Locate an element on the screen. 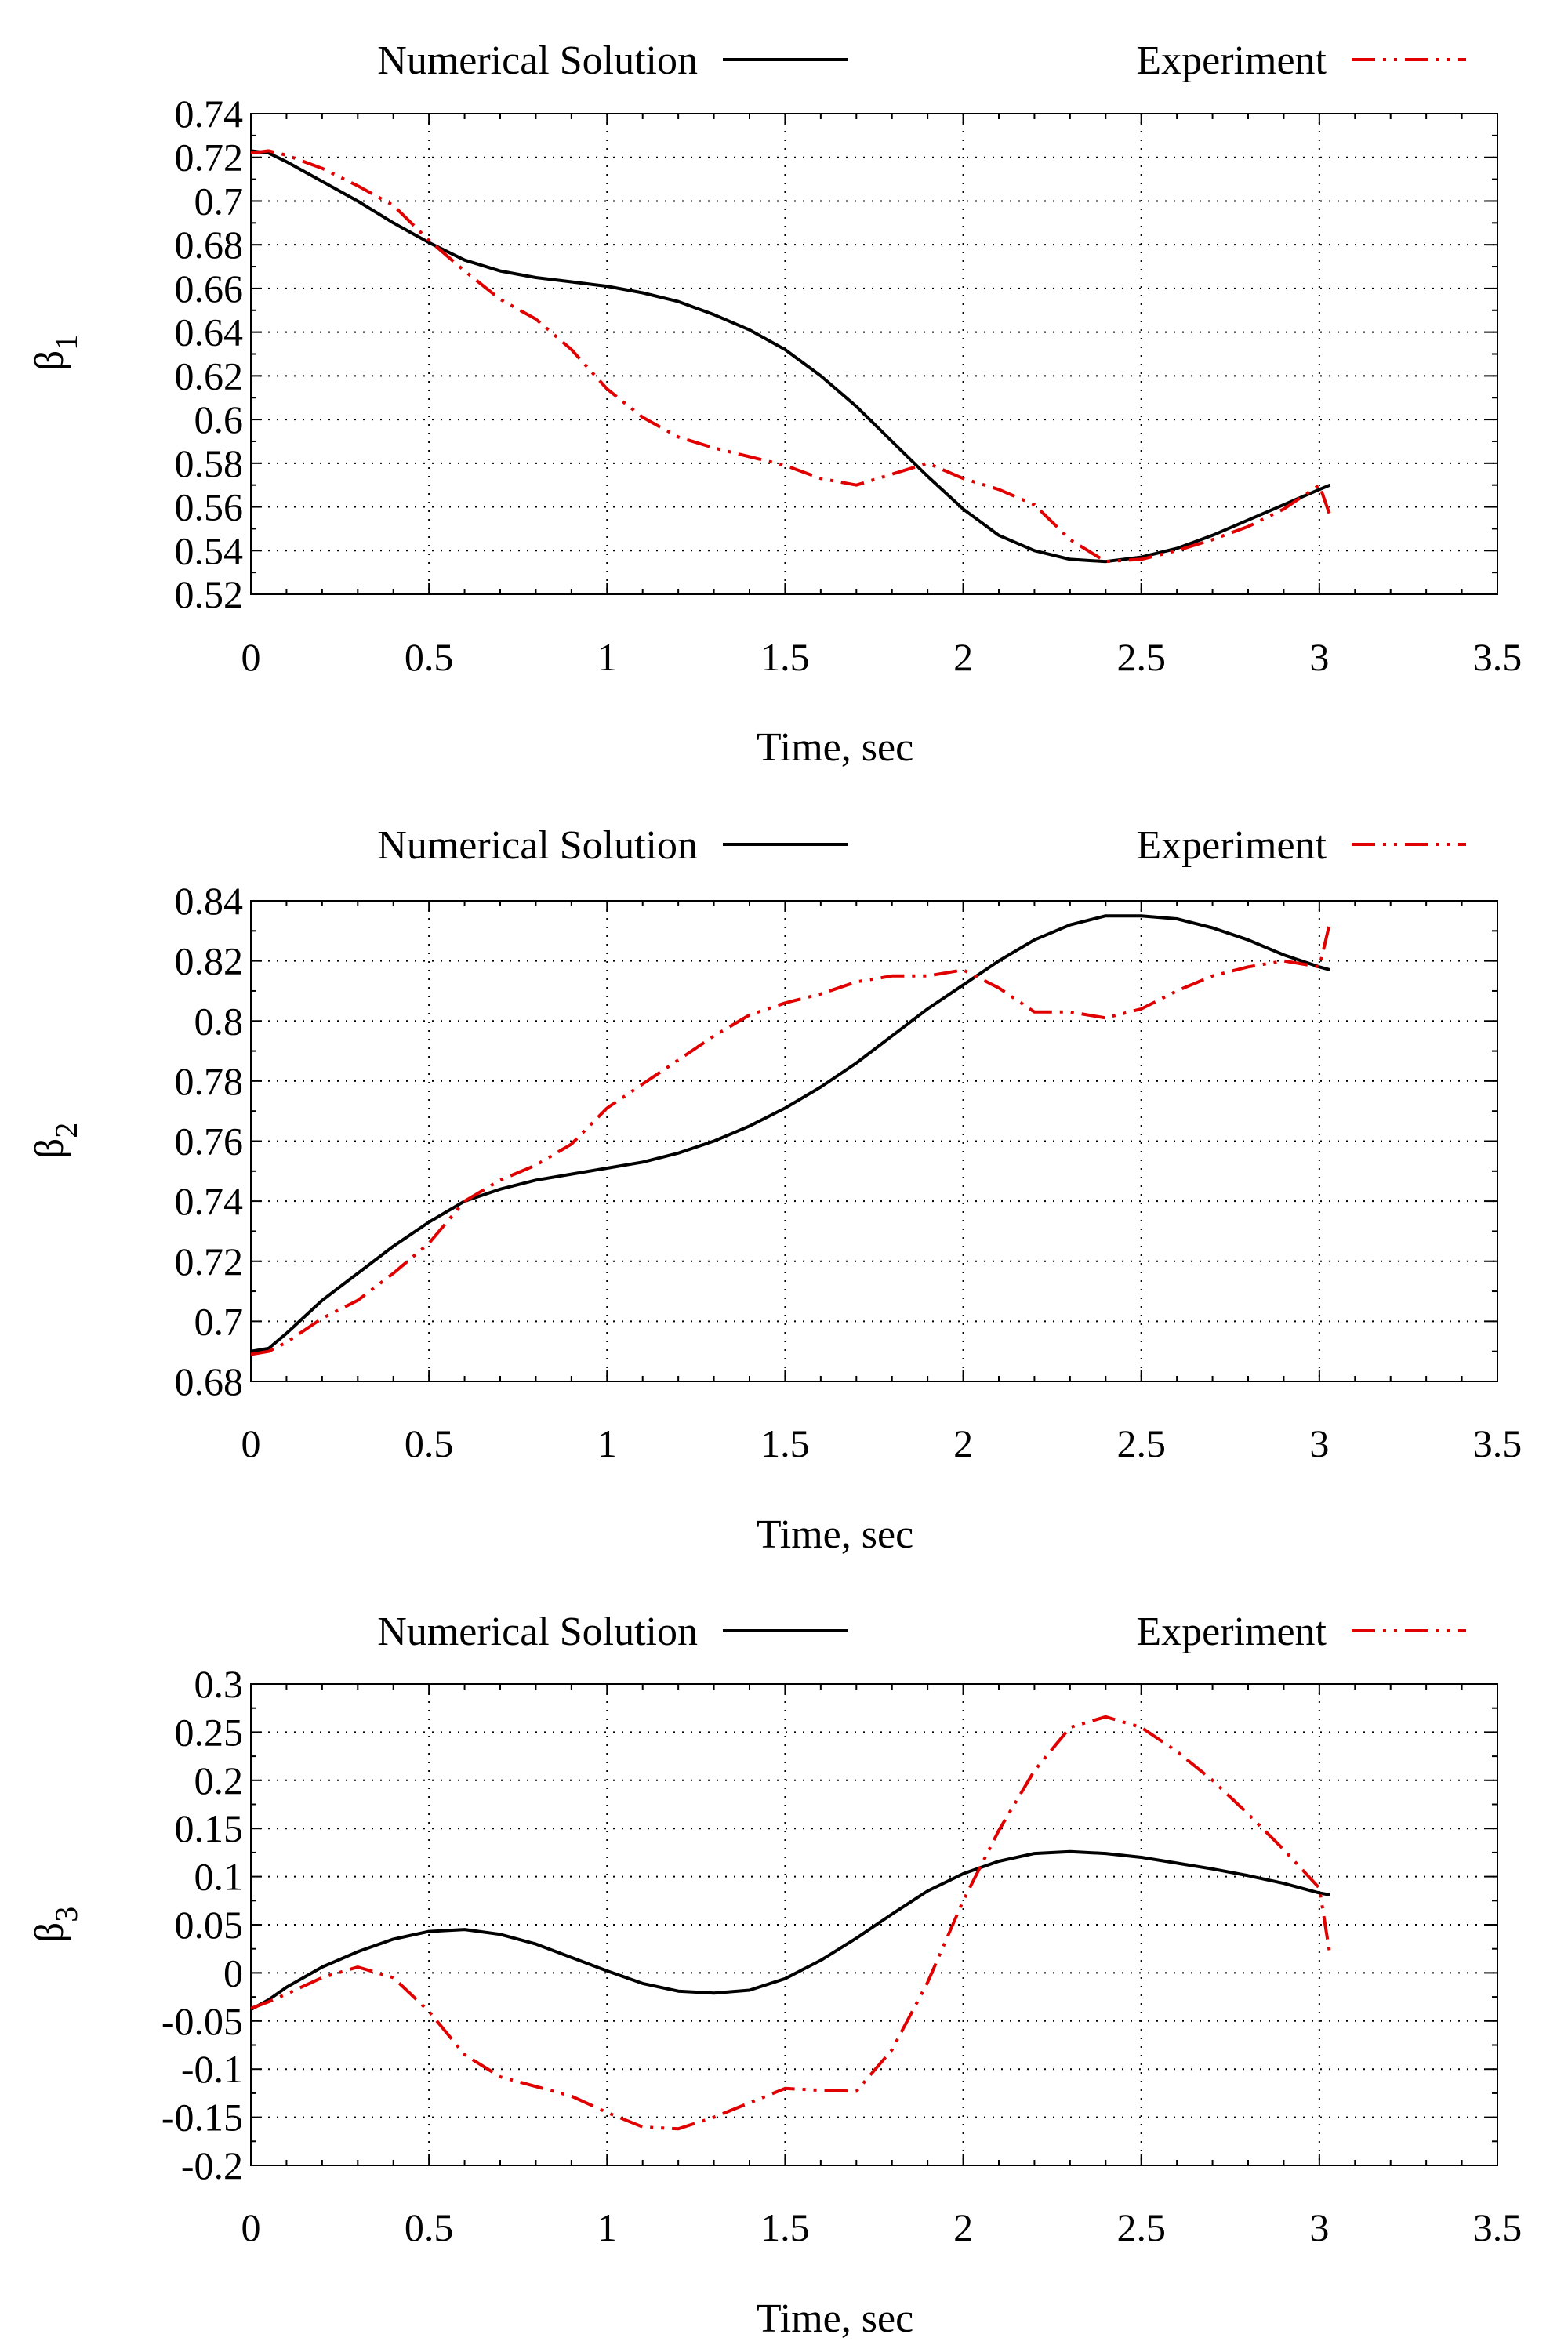 Image resolution: width=1568 pixels, height=2352 pixels. y-axis-label-sub: 3 is located at coordinates (66, 1915).